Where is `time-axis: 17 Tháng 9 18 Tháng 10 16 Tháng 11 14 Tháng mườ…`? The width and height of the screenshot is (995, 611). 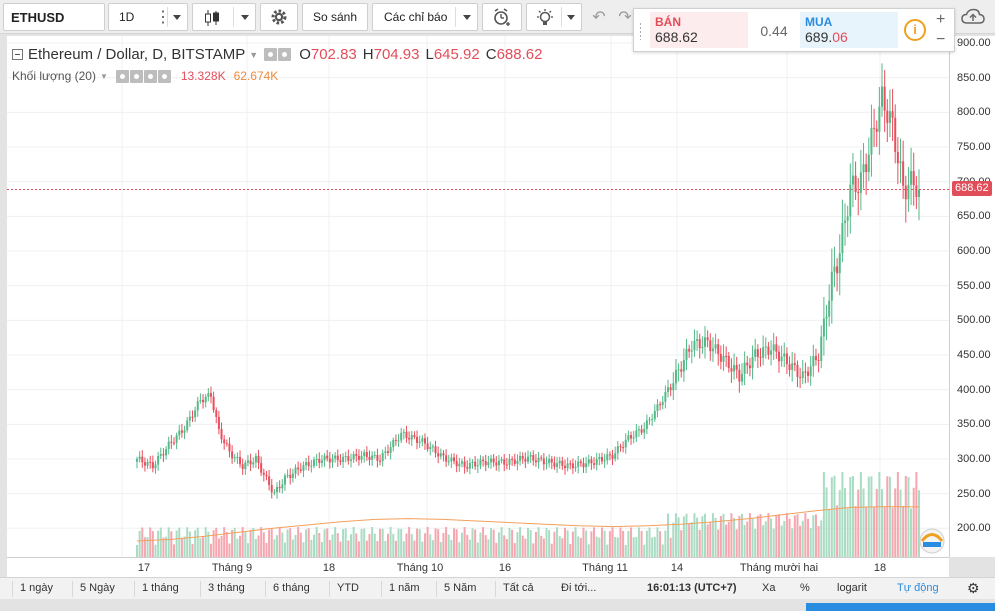
time-axis: 17 Tháng 9 18 Tháng 10 16 Tháng 11 14 Tháng mườ… is located at coordinates (478, 567).